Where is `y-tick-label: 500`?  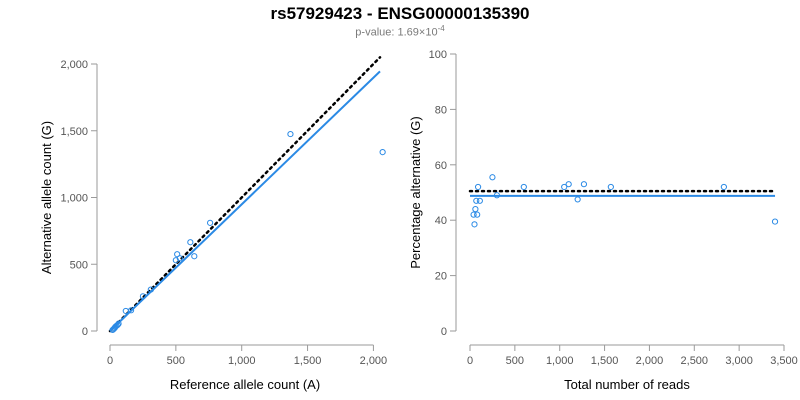 y-tick-label: 500 is located at coordinates (79, 265).